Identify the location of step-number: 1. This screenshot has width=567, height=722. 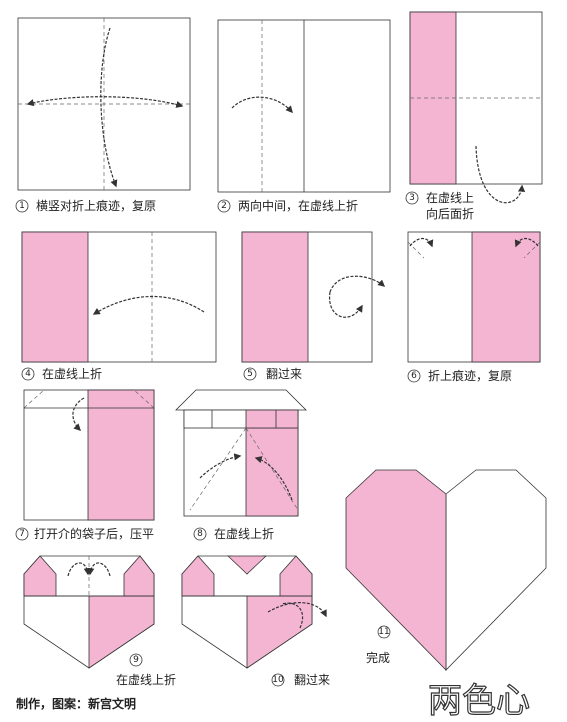
(22, 206).